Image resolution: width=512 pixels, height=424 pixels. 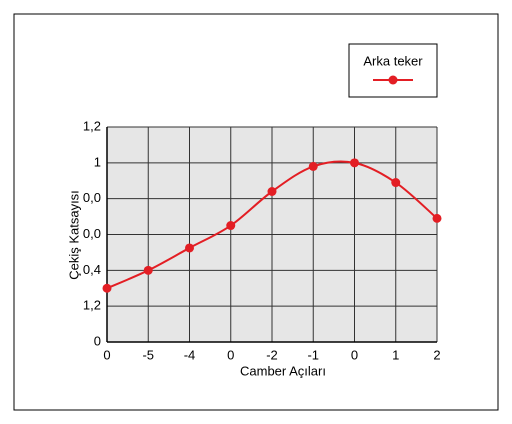 I want to click on x-tick-label: -4, so click(x=190, y=354).